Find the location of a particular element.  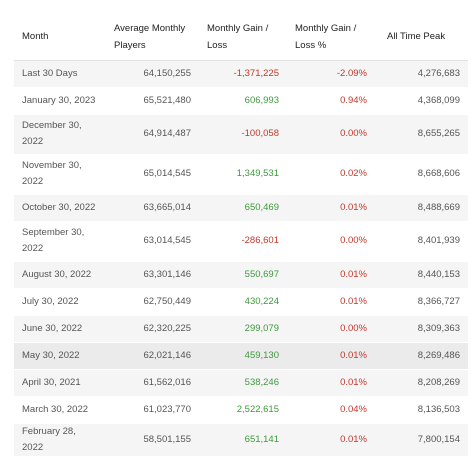

gain-loss-cell: 650,469 is located at coordinates (243, 208).